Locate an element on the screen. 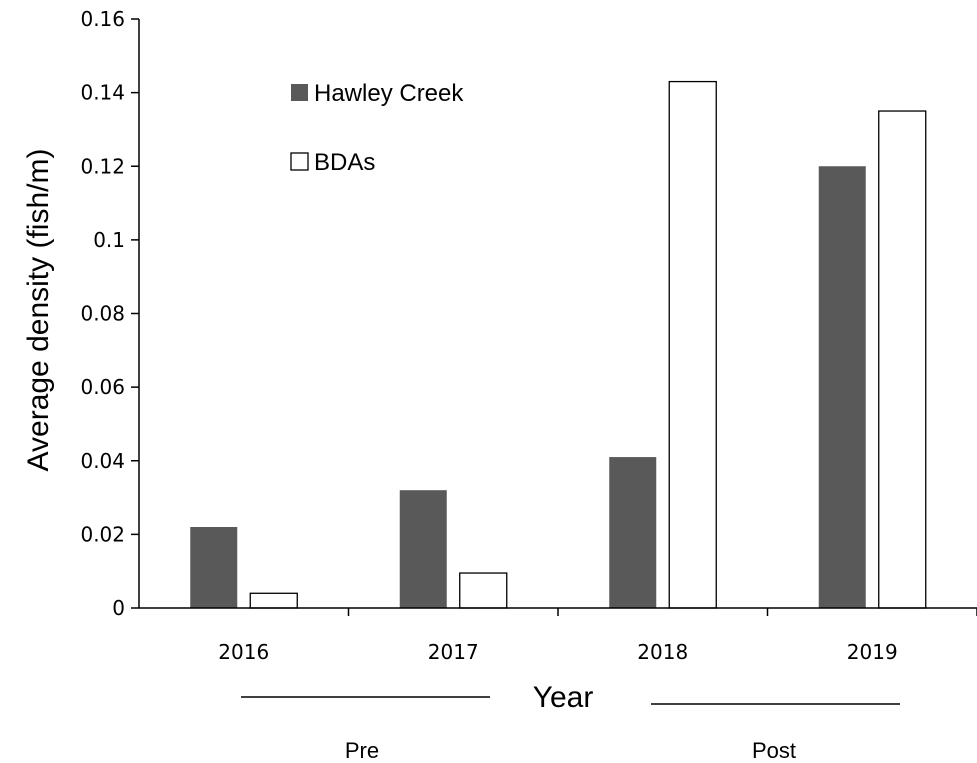  y-tick-label: 0.16 is located at coordinates (102, 19).